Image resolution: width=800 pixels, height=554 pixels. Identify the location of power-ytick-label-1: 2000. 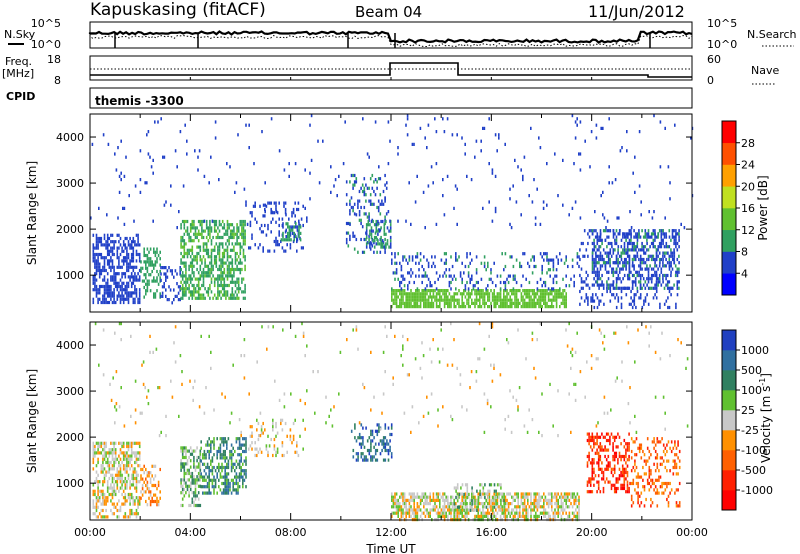
(70, 229).